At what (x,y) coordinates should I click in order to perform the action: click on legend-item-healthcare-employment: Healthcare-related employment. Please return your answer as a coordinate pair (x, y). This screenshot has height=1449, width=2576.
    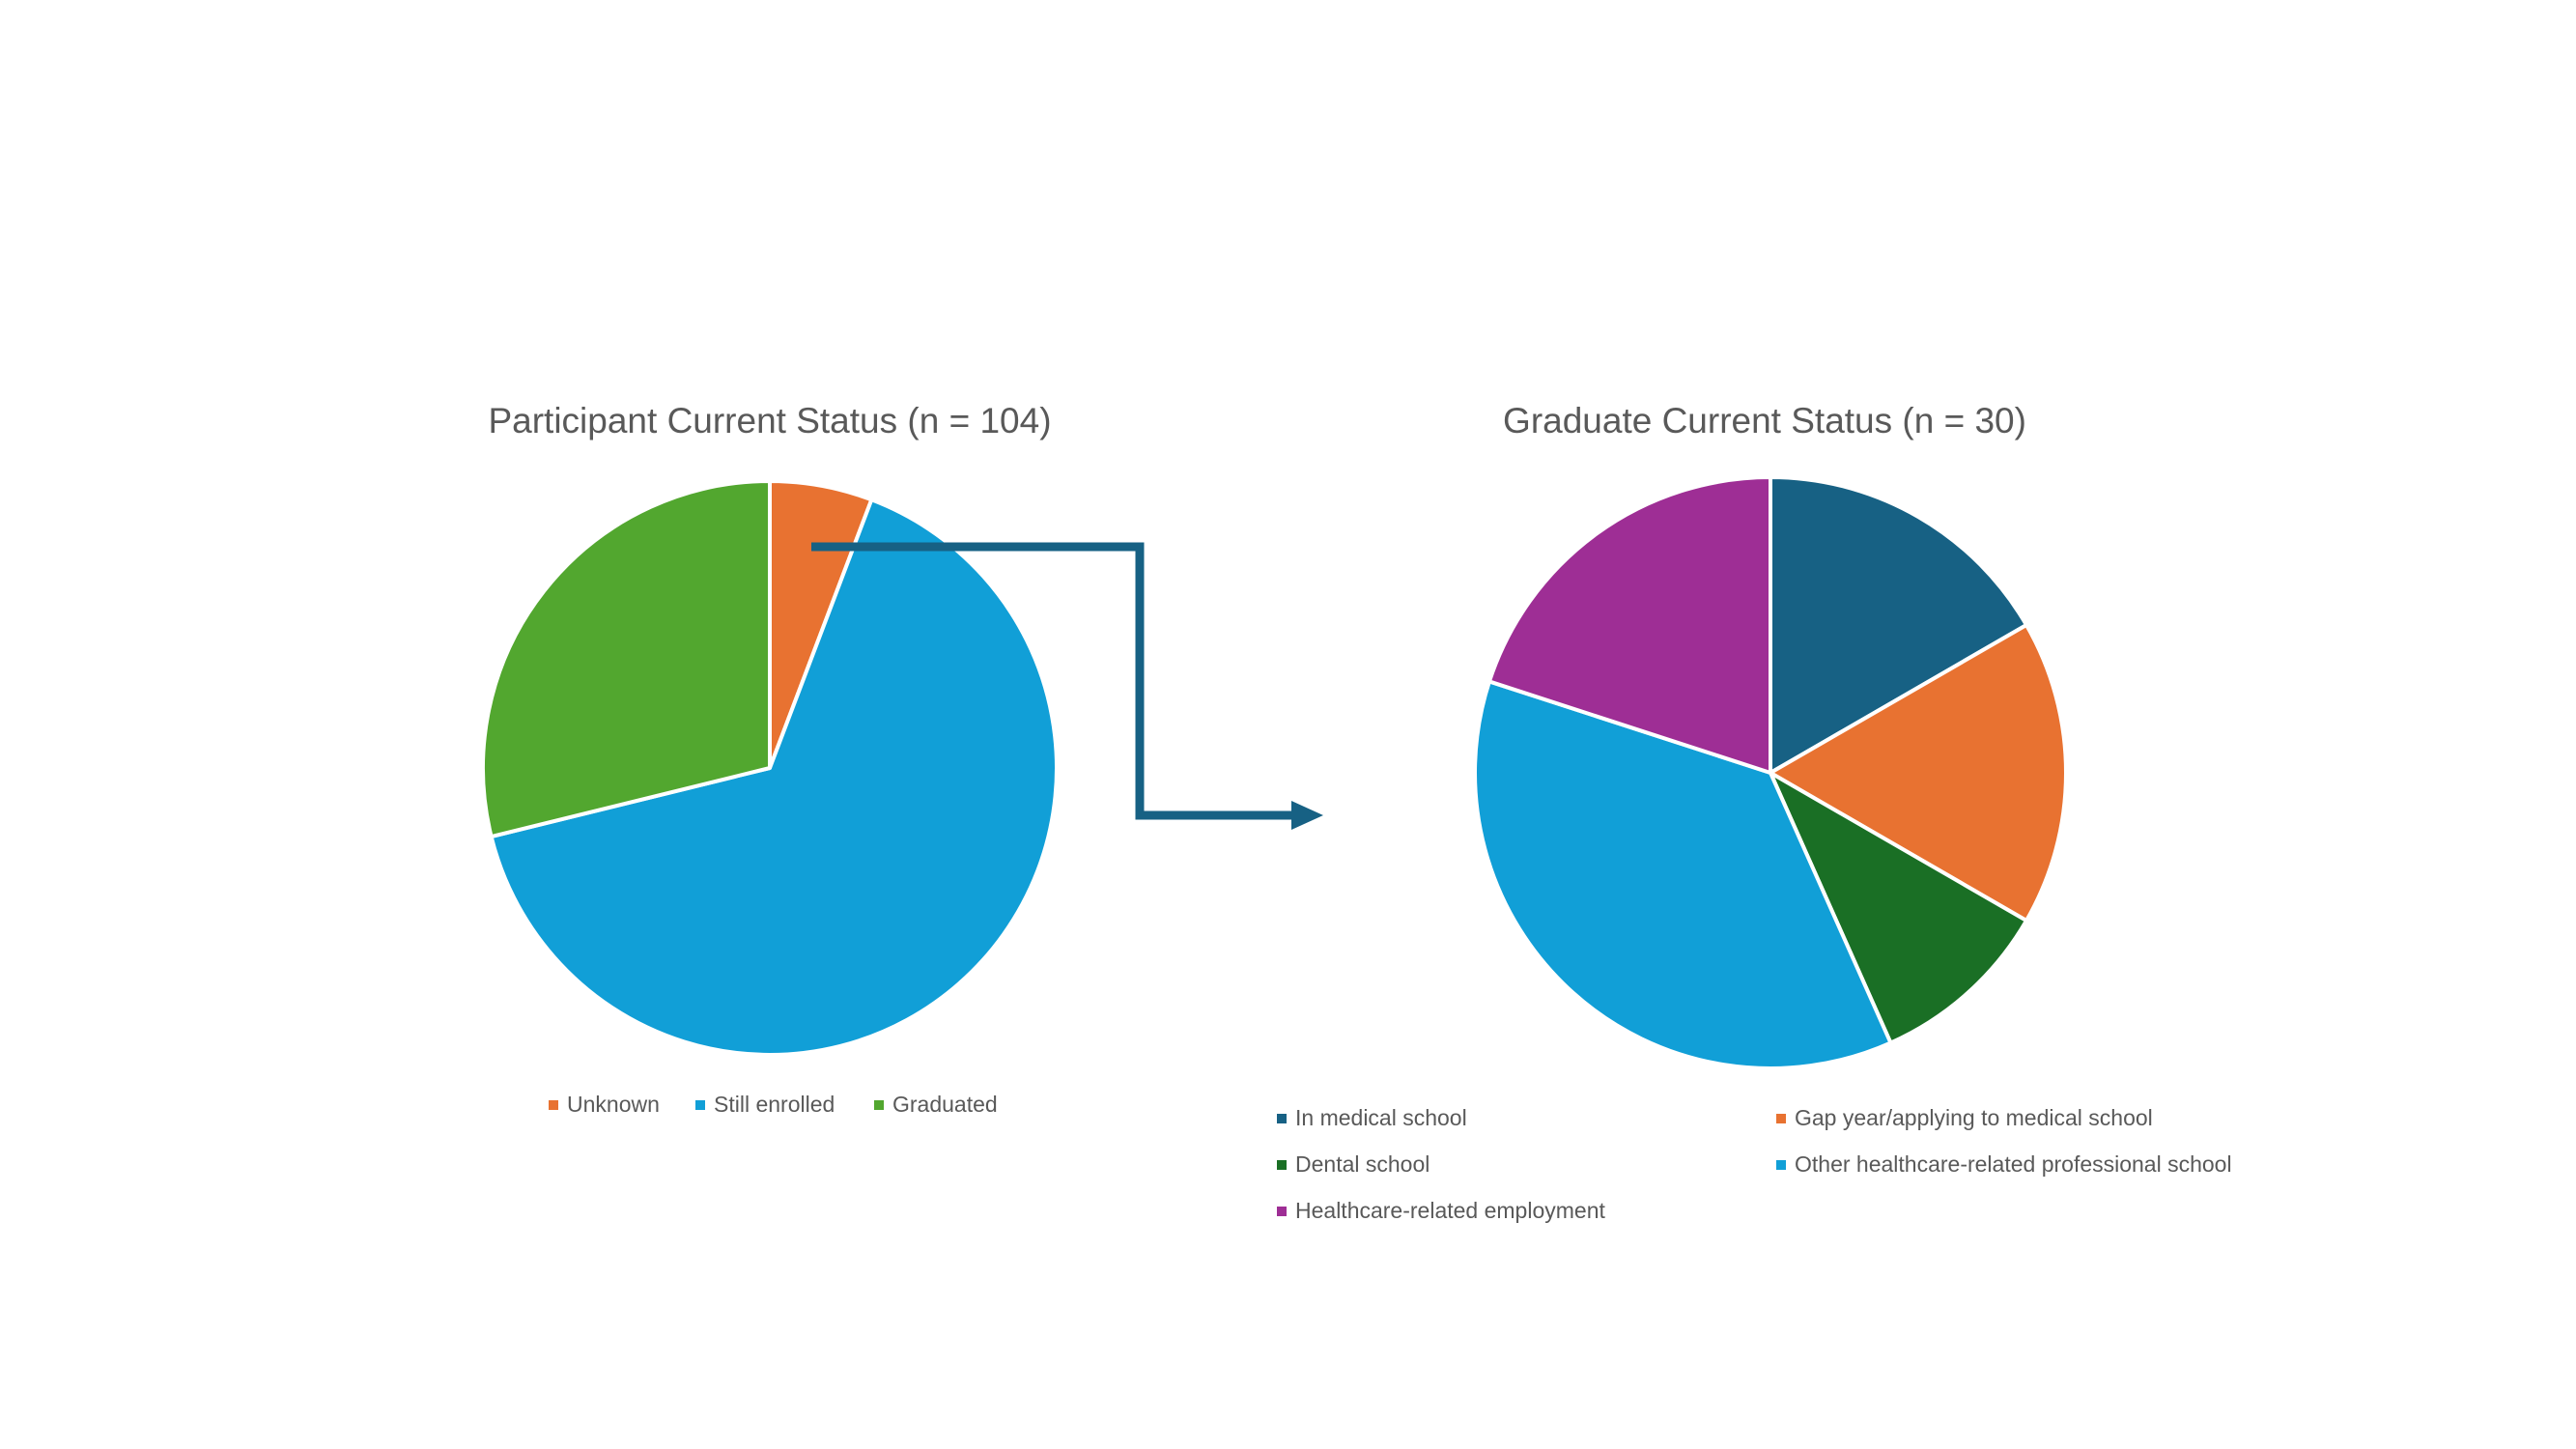
    Looking at the image, I should click on (1441, 1211).